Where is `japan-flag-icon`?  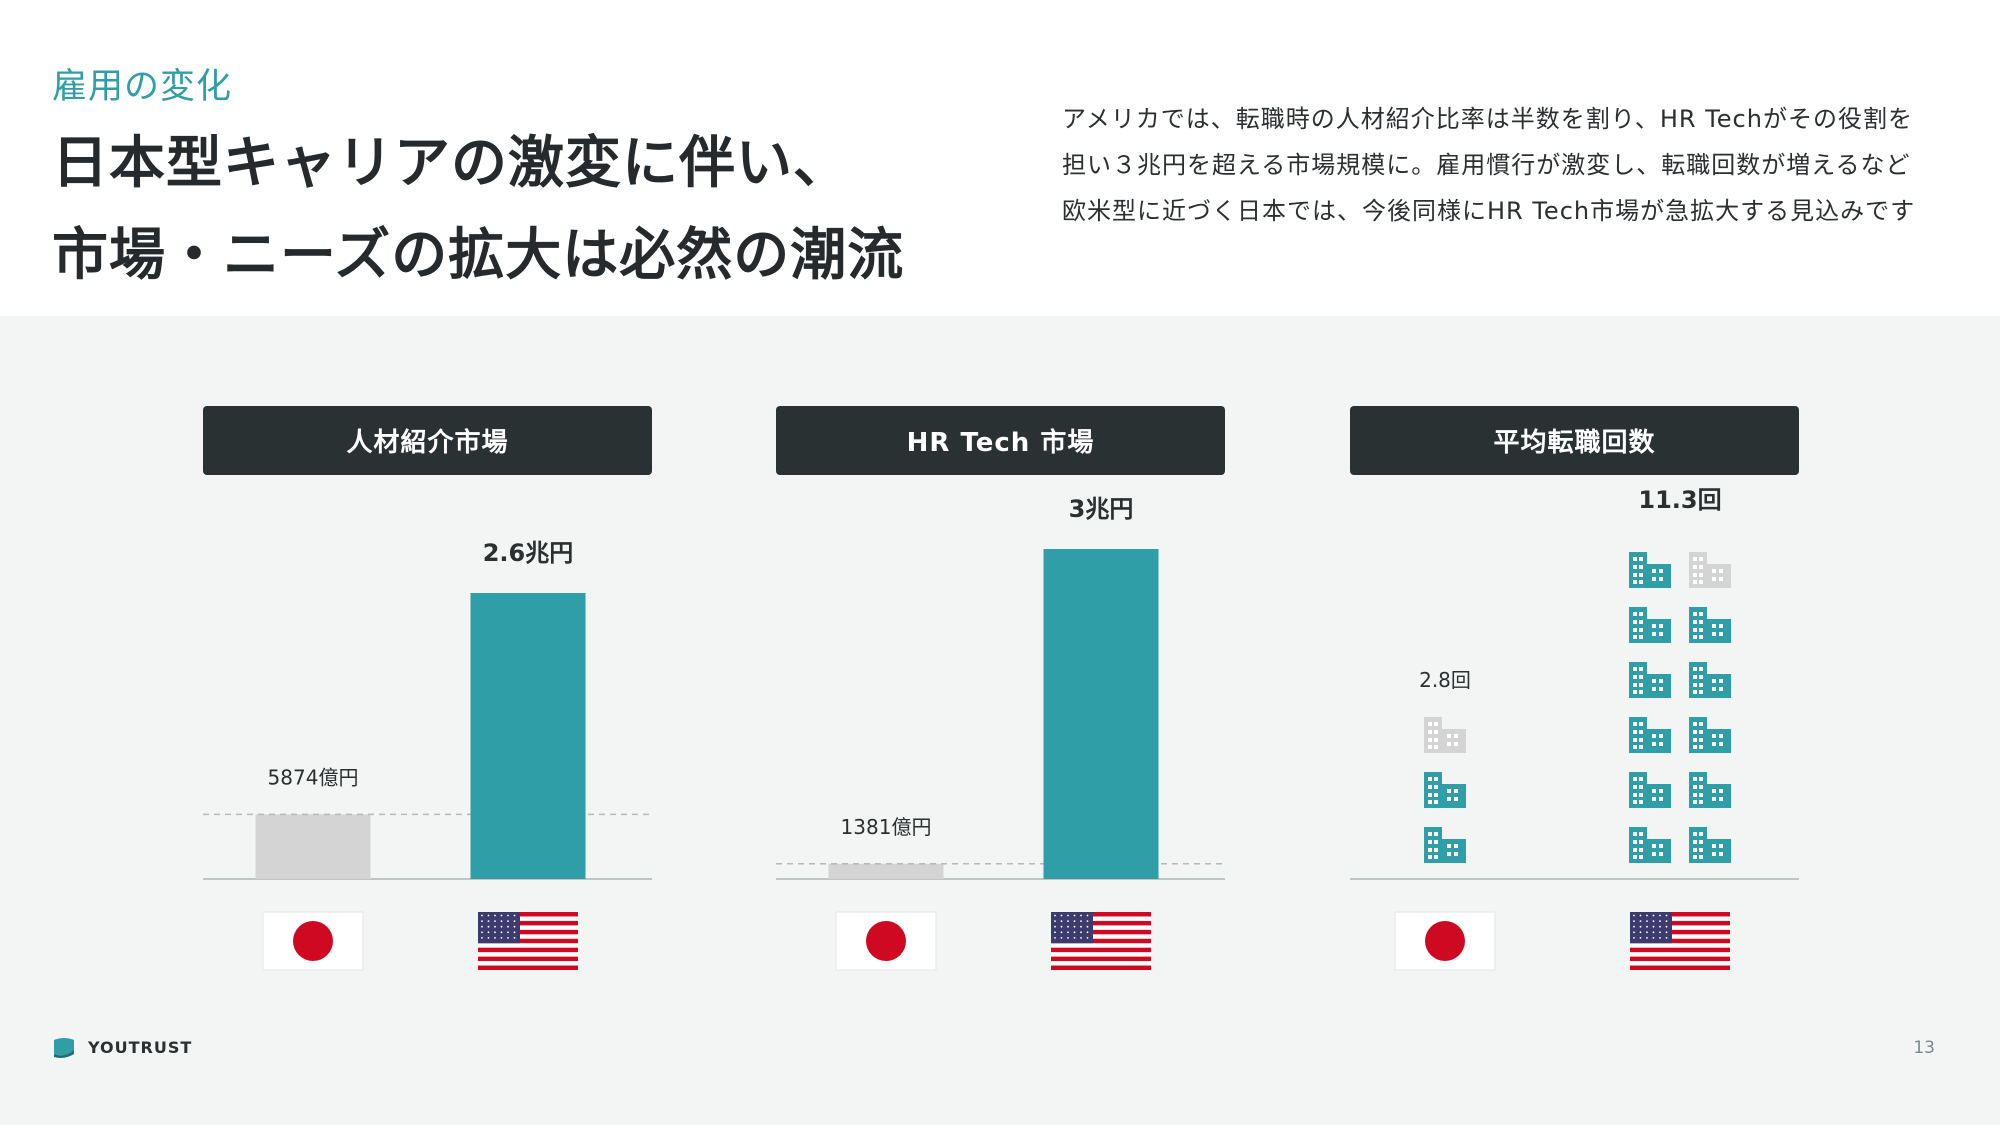 japan-flag-icon is located at coordinates (313, 941).